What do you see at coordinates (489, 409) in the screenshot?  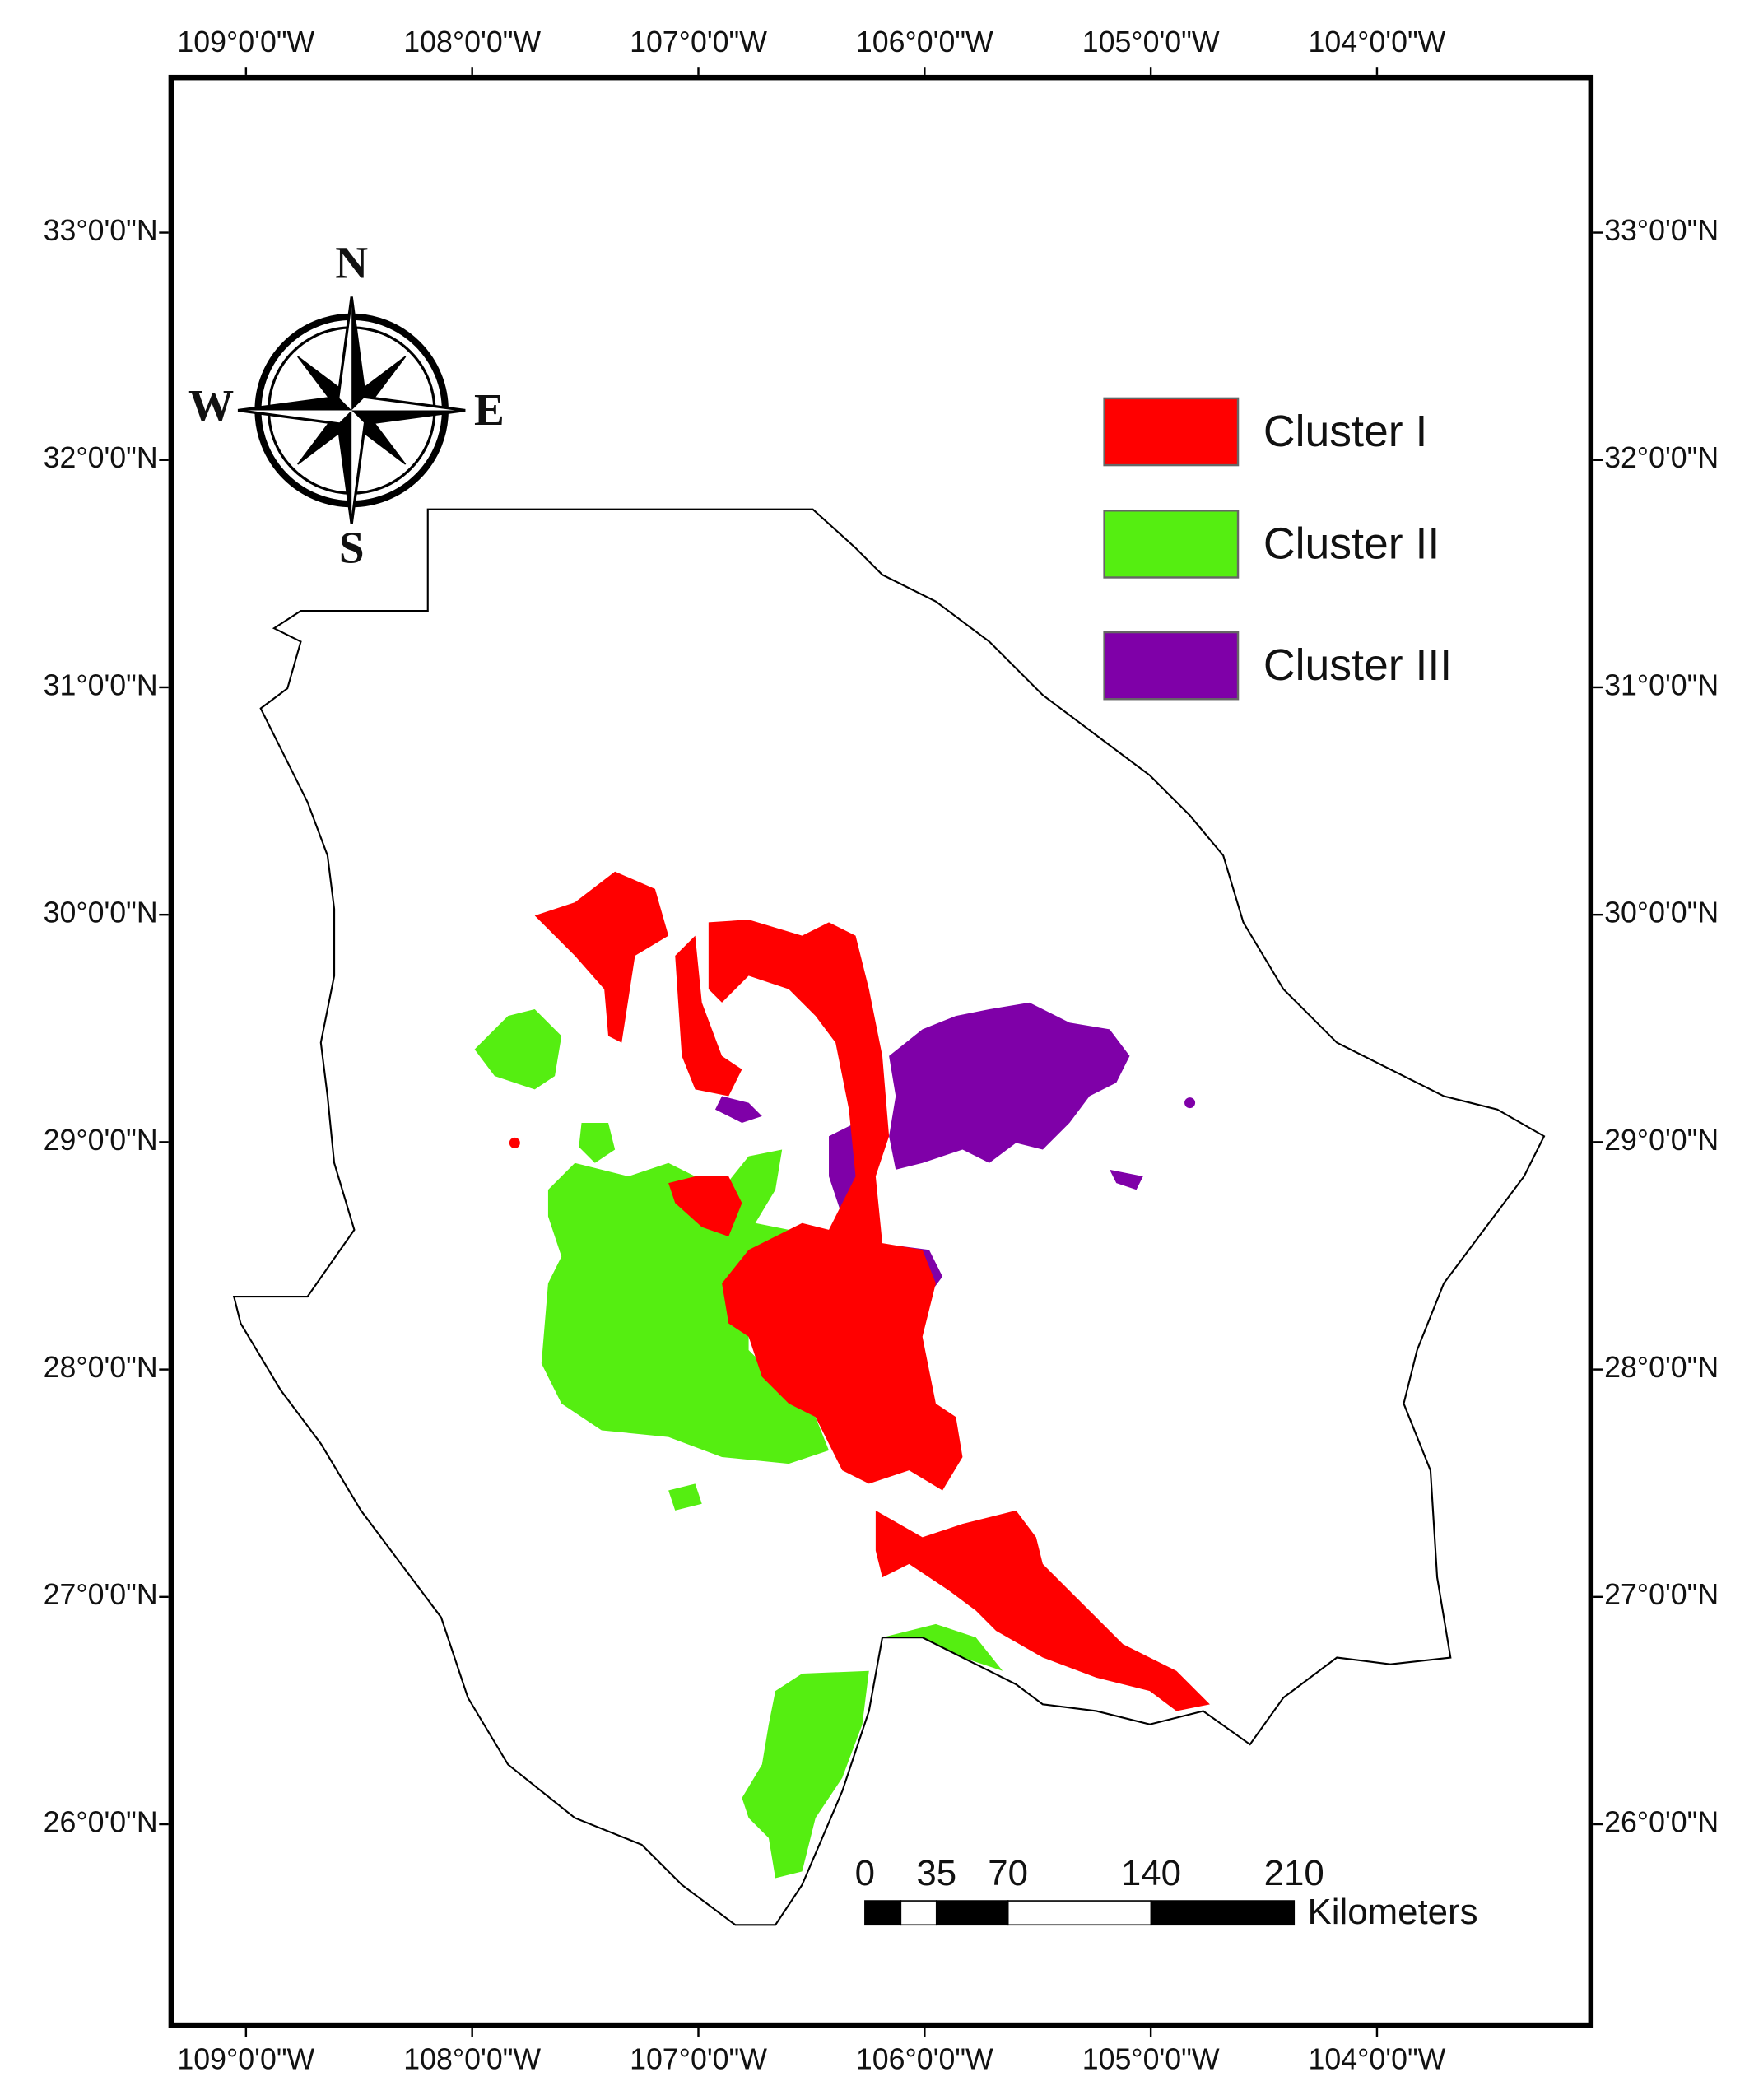 I see `compass-east: E` at bounding box center [489, 409].